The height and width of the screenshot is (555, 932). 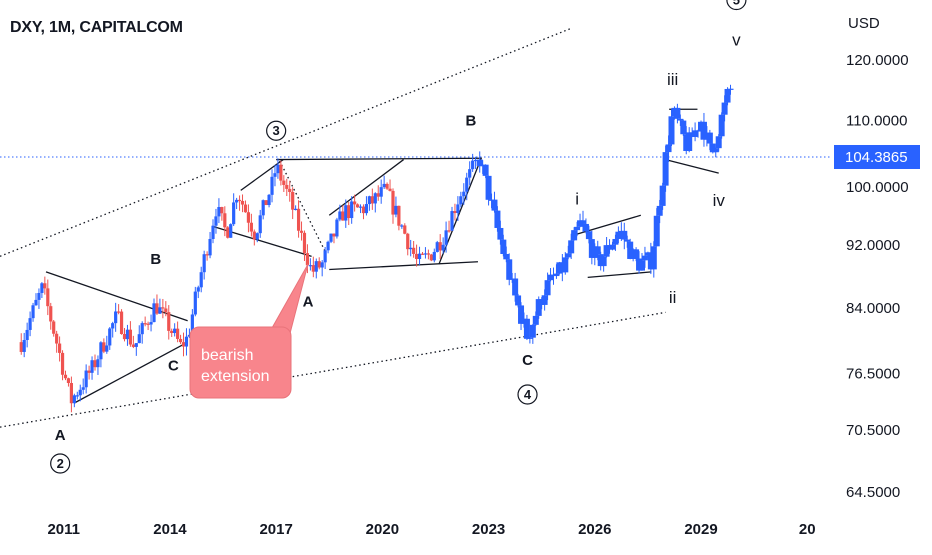 I want to click on callout-line-1: bearish, so click(x=227, y=355).